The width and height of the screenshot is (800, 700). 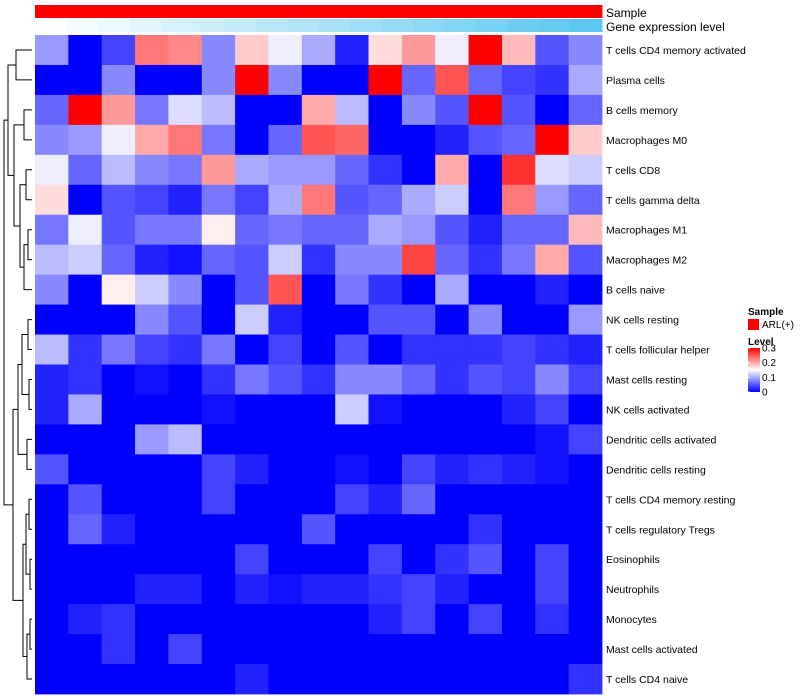 What do you see at coordinates (632, 590) in the screenshot?
I see `row-label: Neutrophils` at bounding box center [632, 590].